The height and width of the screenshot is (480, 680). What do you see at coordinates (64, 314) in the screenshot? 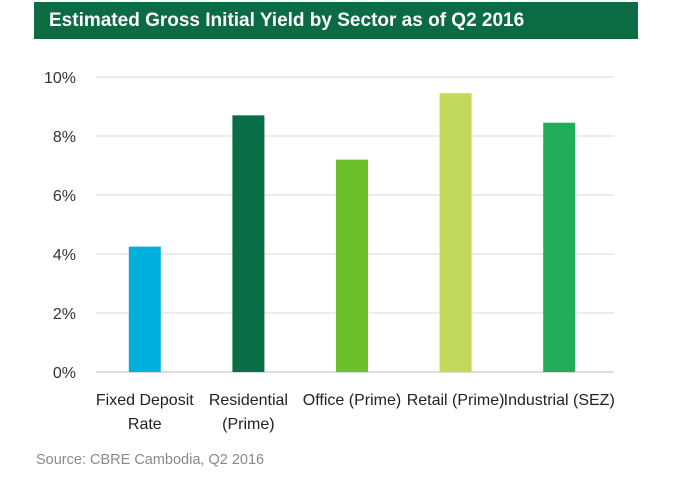
I see `y-tick-label: 2%` at bounding box center [64, 314].